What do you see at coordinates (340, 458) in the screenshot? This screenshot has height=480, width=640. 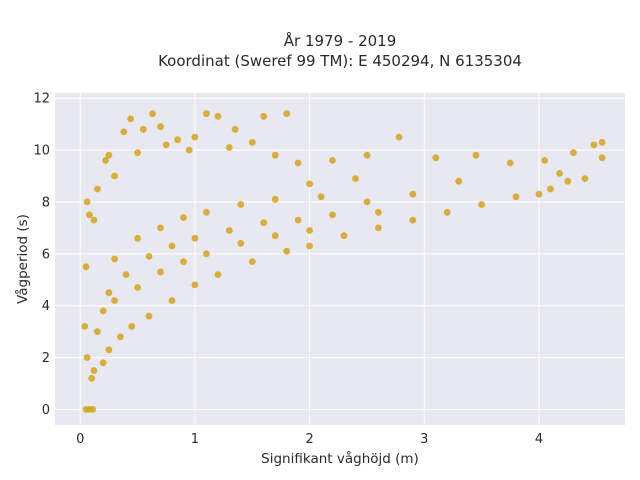 I see `x-axis-label: Signifikant våghöjd (m)` at bounding box center [340, 458].